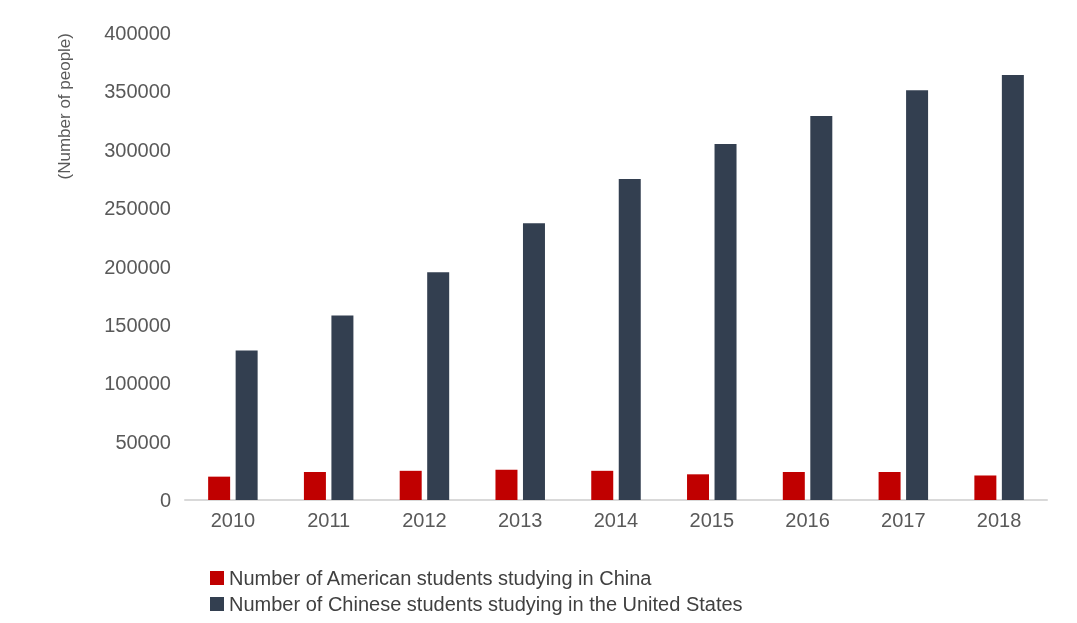 This screenshot has width=1077, height=623. What do you see at coordinates (137, 266) in the screenshot?
I see `y-tick-label: 200000` at bounding box center [137, 266].